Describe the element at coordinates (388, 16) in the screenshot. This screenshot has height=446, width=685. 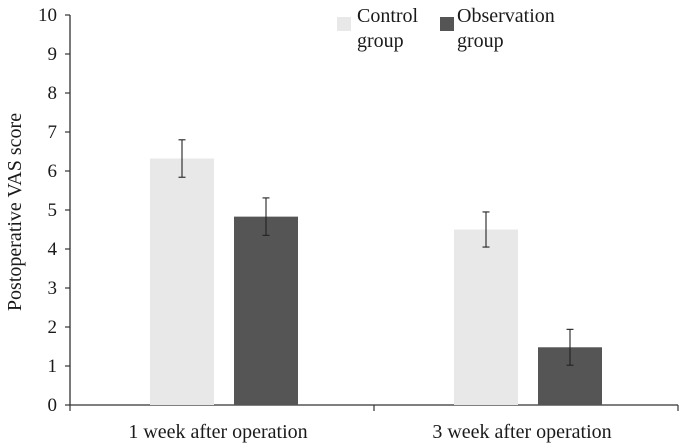
I see `legend-label-control: Control` at that location.